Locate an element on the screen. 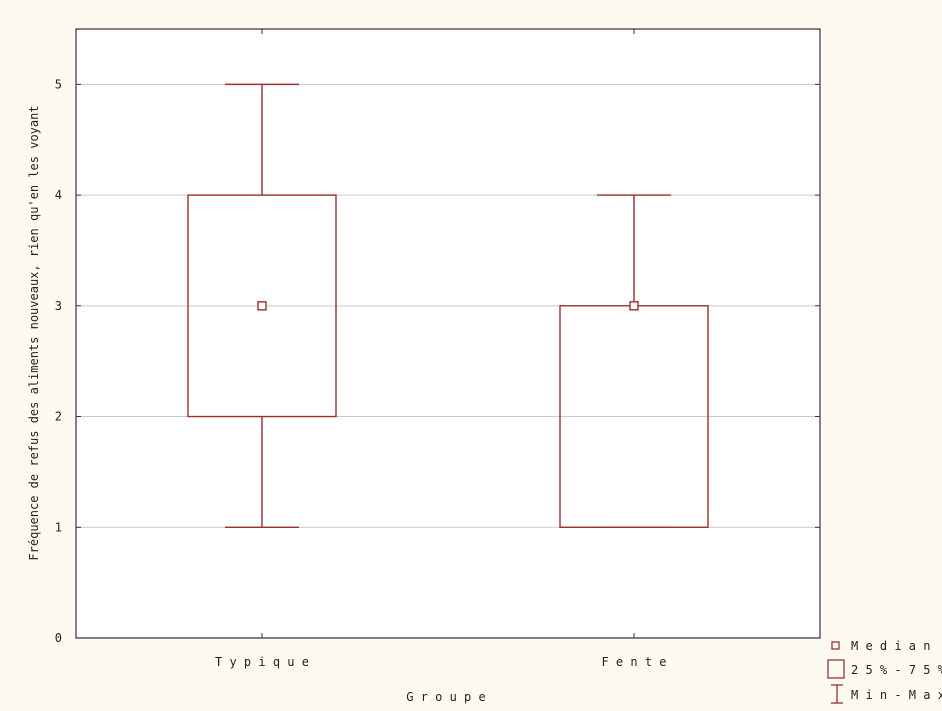 The image size is (942, 711). legend-median-marker is located at coordinates (835, 645).